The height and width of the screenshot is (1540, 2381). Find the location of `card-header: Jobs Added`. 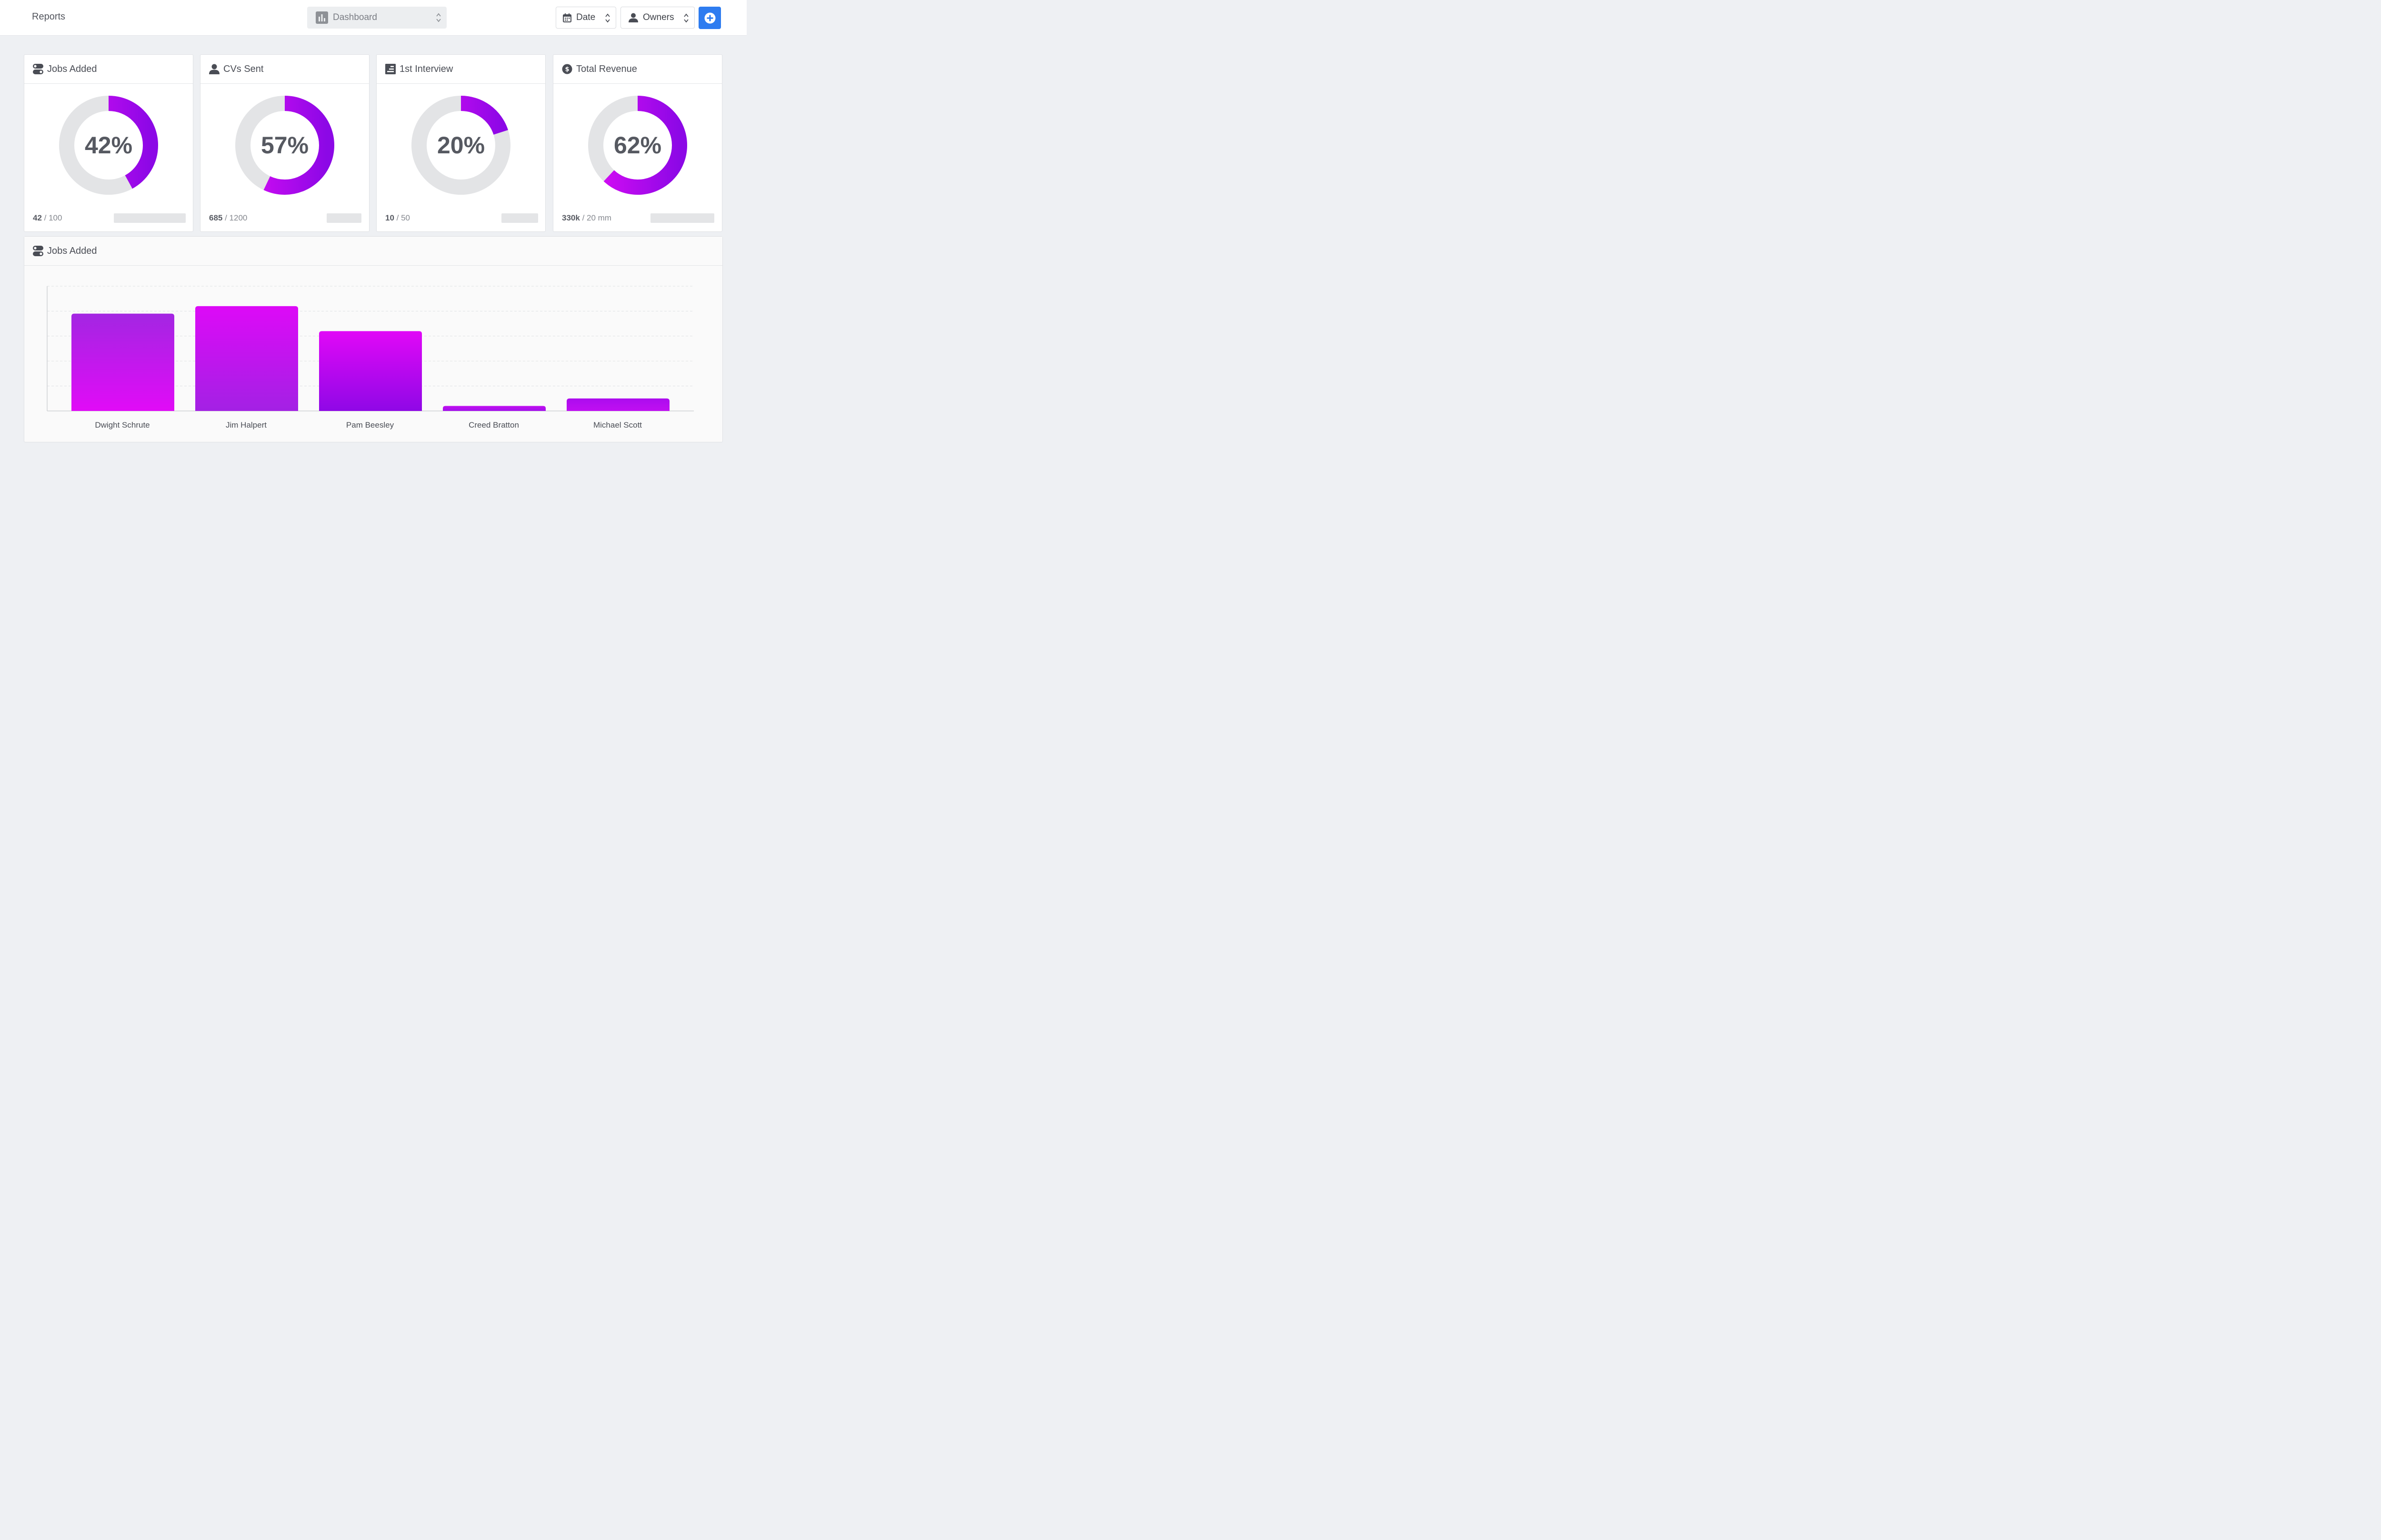

card-header: Jobs Added is located at coordinates (108, 69).